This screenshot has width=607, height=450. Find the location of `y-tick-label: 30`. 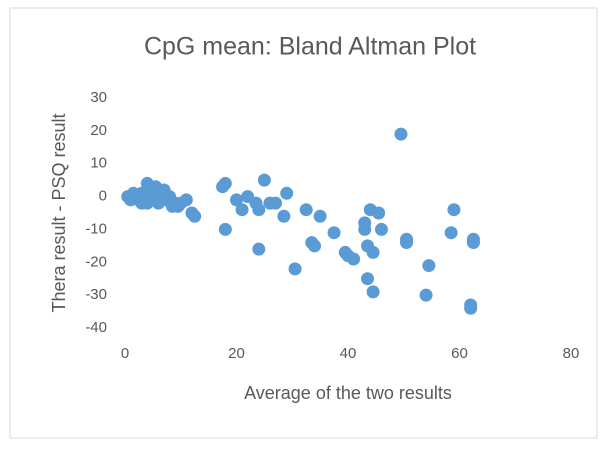

y-tick-label: 30 is located at coordinates (98, 97).